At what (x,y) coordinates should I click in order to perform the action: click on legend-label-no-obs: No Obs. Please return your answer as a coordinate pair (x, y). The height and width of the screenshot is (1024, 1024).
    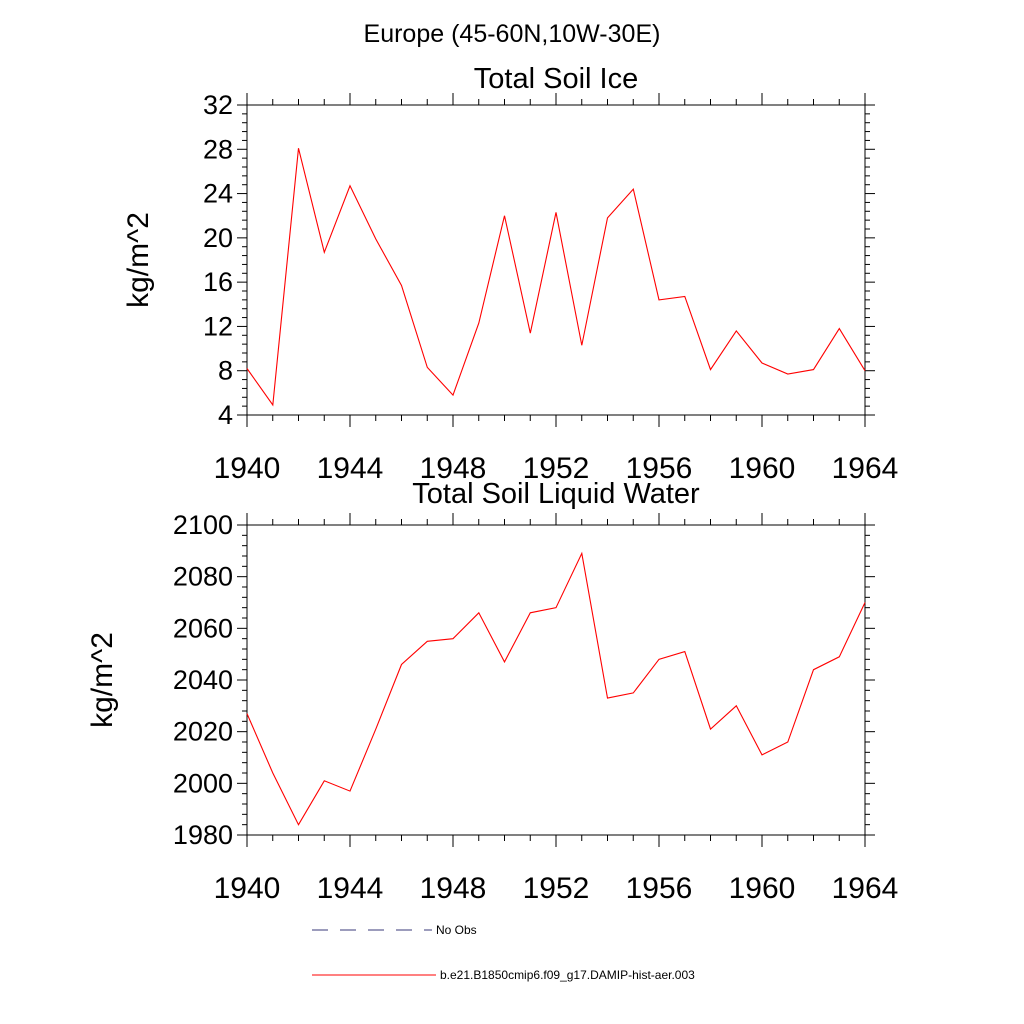
    Looking at the image, I should click on (456, 930).